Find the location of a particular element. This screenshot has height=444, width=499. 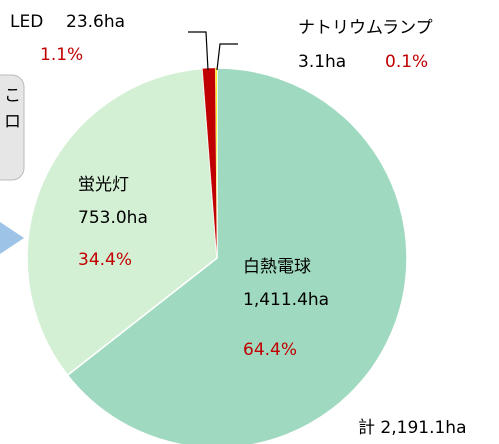

value-label: 1,411.4ha is located at coordinates (286, 300).